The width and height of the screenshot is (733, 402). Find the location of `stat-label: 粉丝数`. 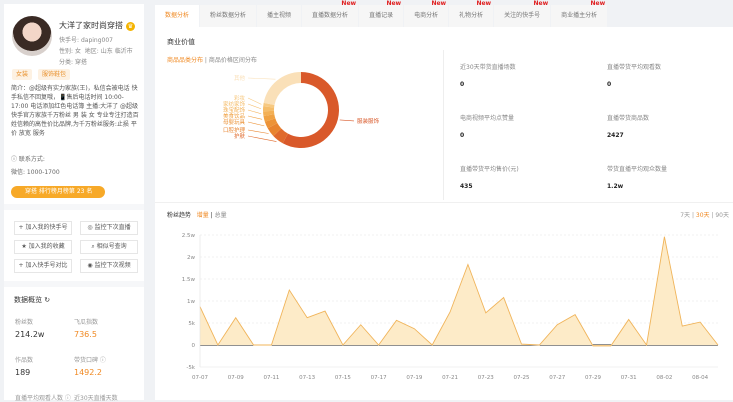

stat-label: 粉丝数 is located at coordinates (24, 322).